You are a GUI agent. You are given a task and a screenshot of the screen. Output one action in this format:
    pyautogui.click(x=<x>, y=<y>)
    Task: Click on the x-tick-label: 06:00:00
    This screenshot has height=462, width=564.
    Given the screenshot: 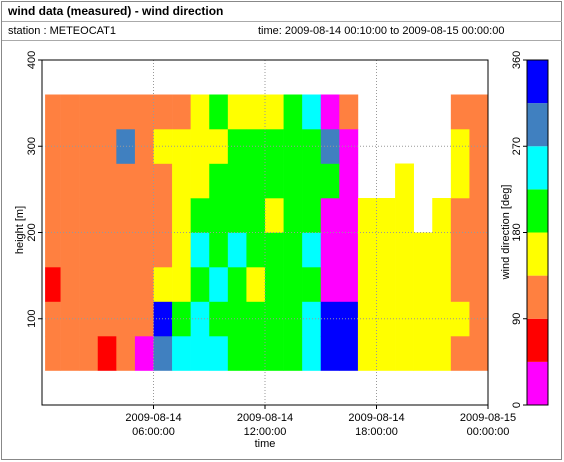 What is the action you would take?
    pyautogui.click(x=153, y=432)
    